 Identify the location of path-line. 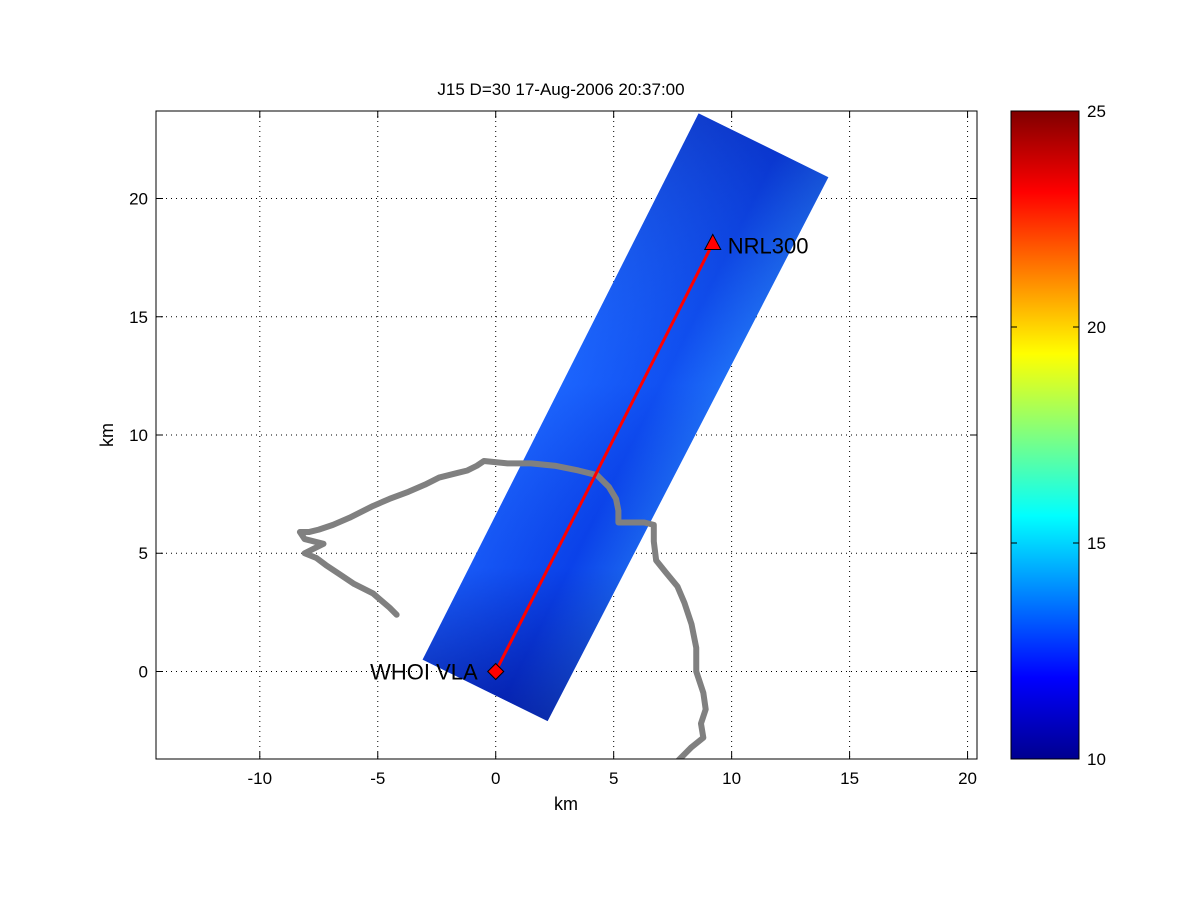
(604, 457).